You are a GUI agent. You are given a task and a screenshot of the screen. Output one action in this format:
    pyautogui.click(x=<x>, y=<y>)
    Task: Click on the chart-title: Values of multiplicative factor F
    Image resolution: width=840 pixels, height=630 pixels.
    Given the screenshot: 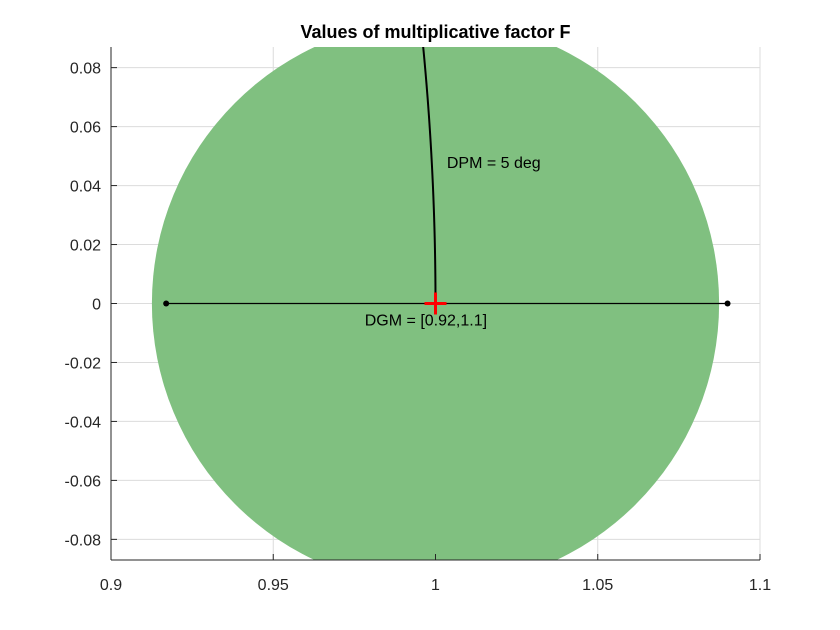 What is the action you would take?
    pyautogui.click(x=435, y=32)
    